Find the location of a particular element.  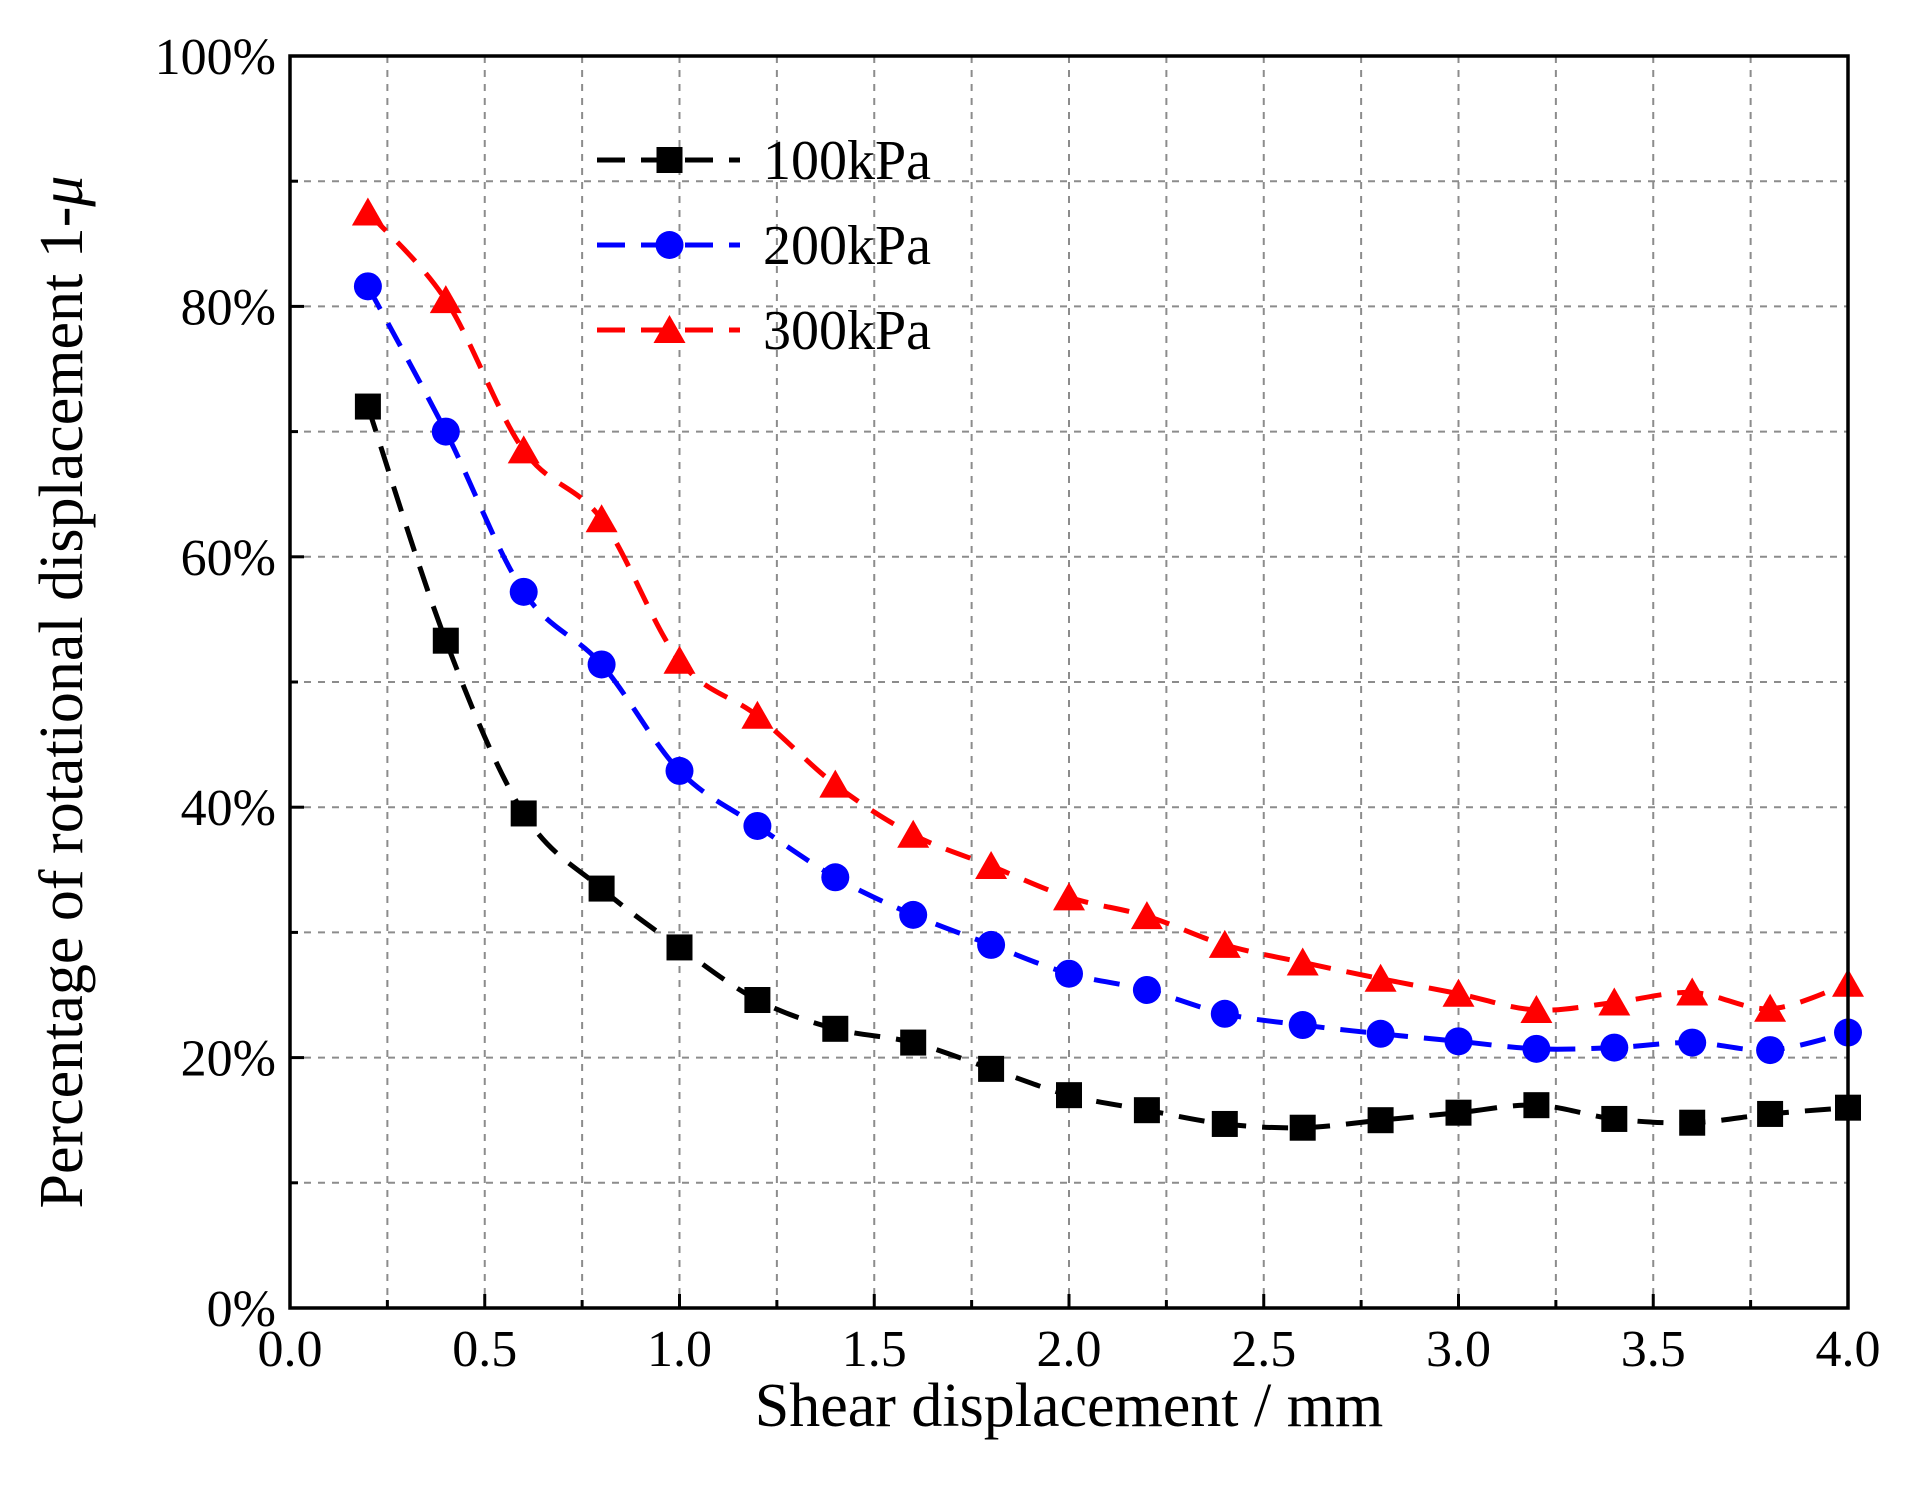

y-tick-label: 40% is located at coordinates (228, 808).